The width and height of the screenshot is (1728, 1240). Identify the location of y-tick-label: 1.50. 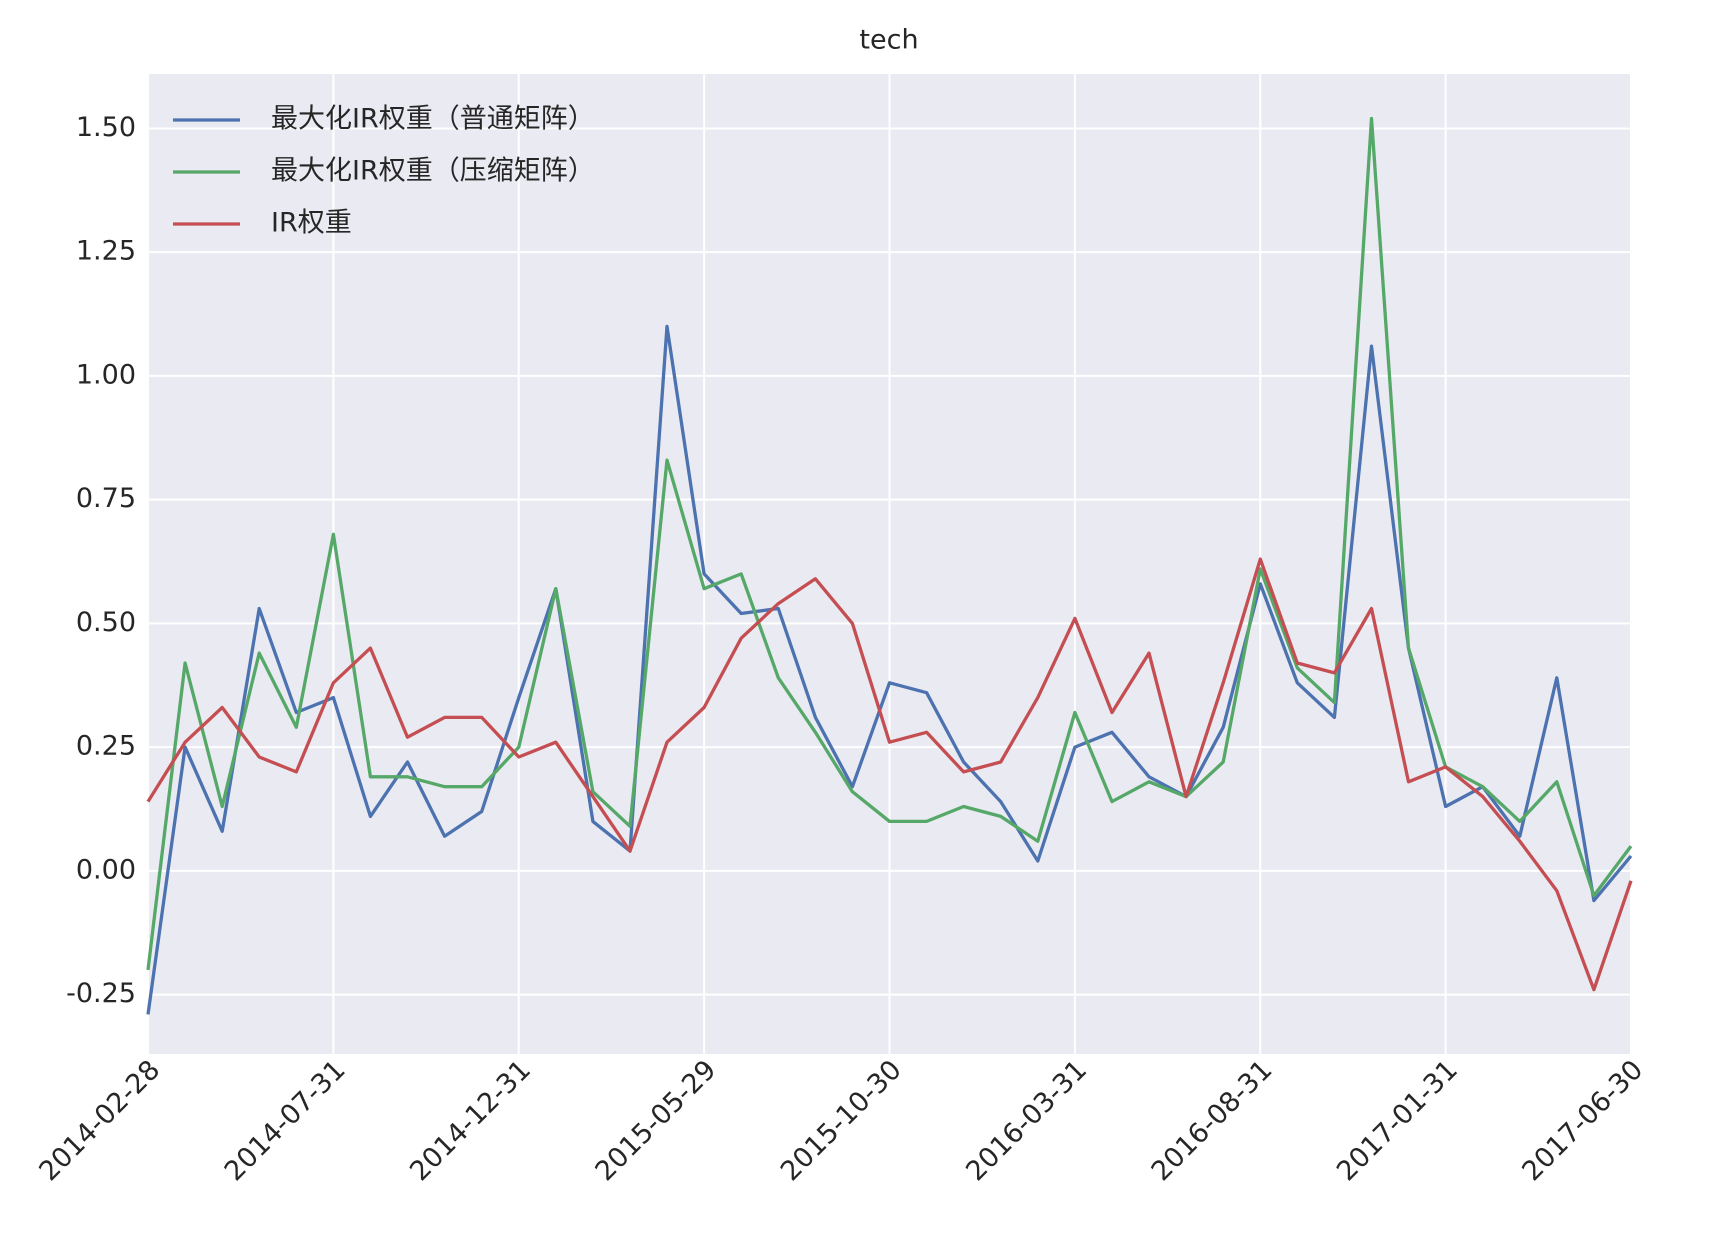
(106, 127).